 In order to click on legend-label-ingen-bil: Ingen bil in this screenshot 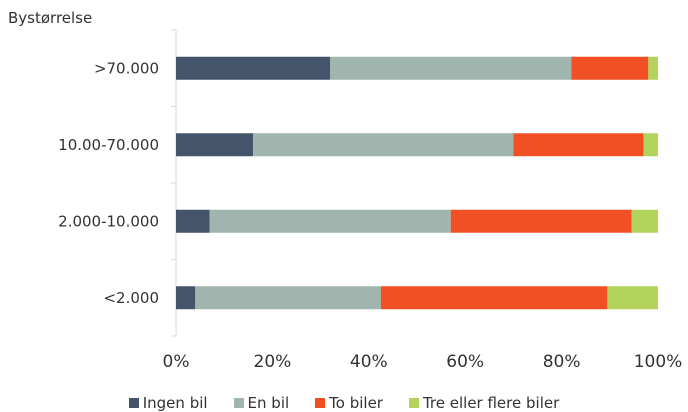, I will do `click(175, 403)`.